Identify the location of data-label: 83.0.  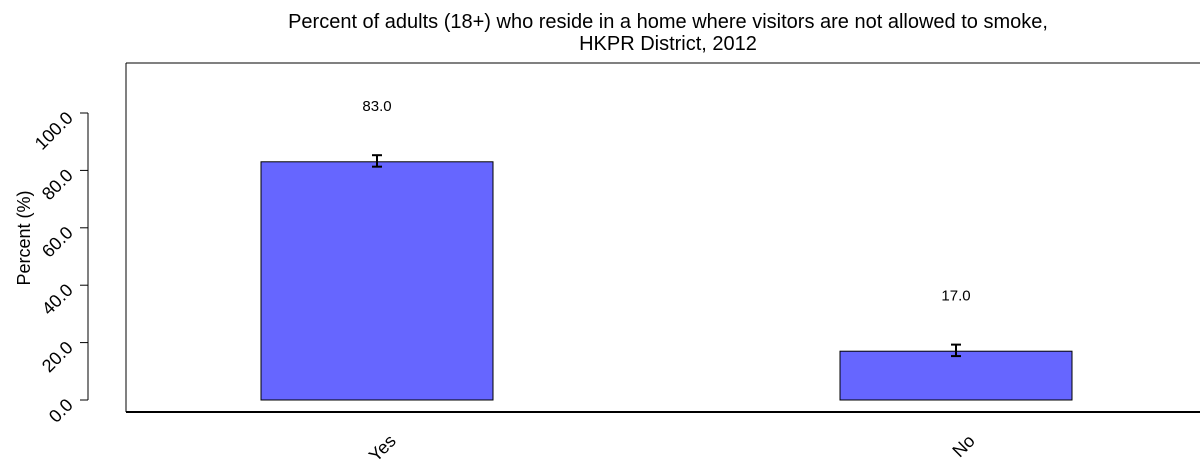
(376, 106).